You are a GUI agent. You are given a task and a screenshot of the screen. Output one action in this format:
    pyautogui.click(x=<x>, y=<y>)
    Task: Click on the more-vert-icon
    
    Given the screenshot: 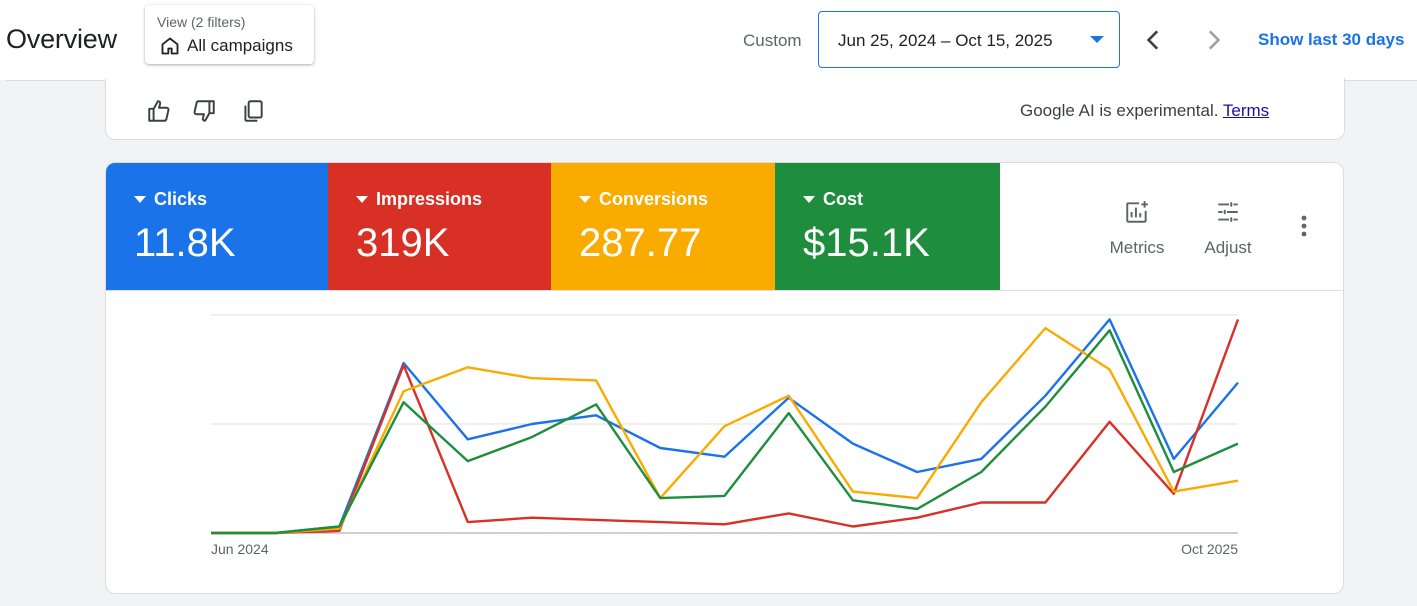 What is the action you would take?
    pyautogui.click(x=1304, y=226)
    